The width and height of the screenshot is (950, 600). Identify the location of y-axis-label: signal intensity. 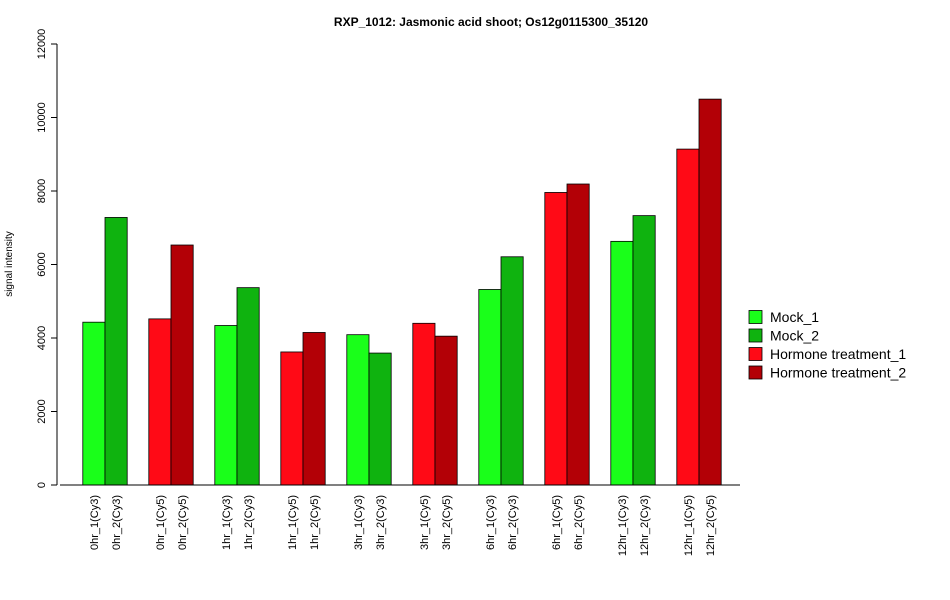
(9, 264).